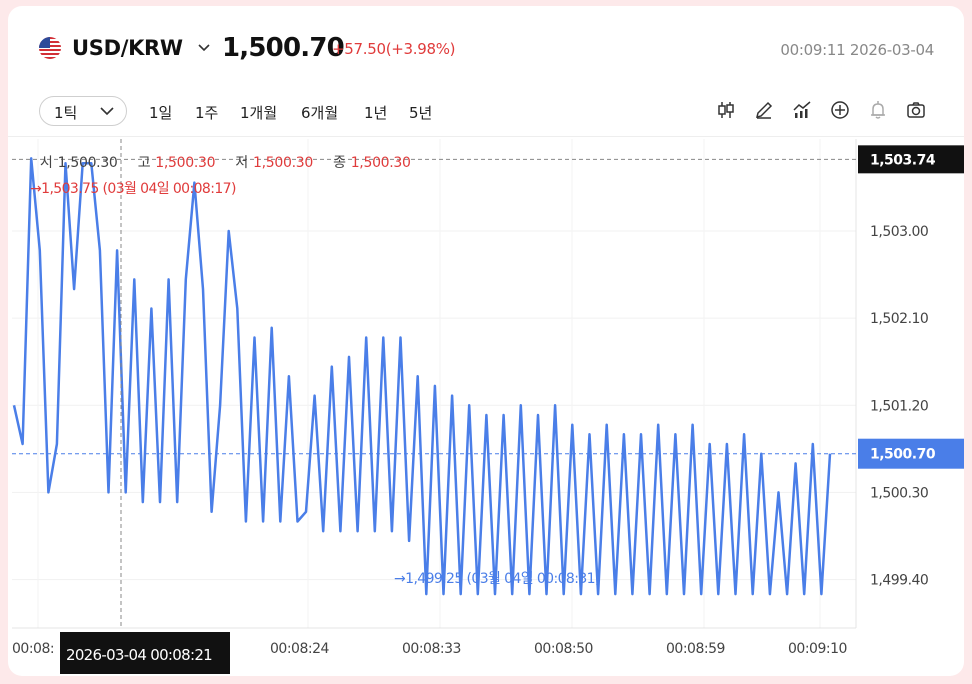  Describe the element at coordinates (283, 163) in the screenshot. I see `low-value: 1,500.30` at that location.